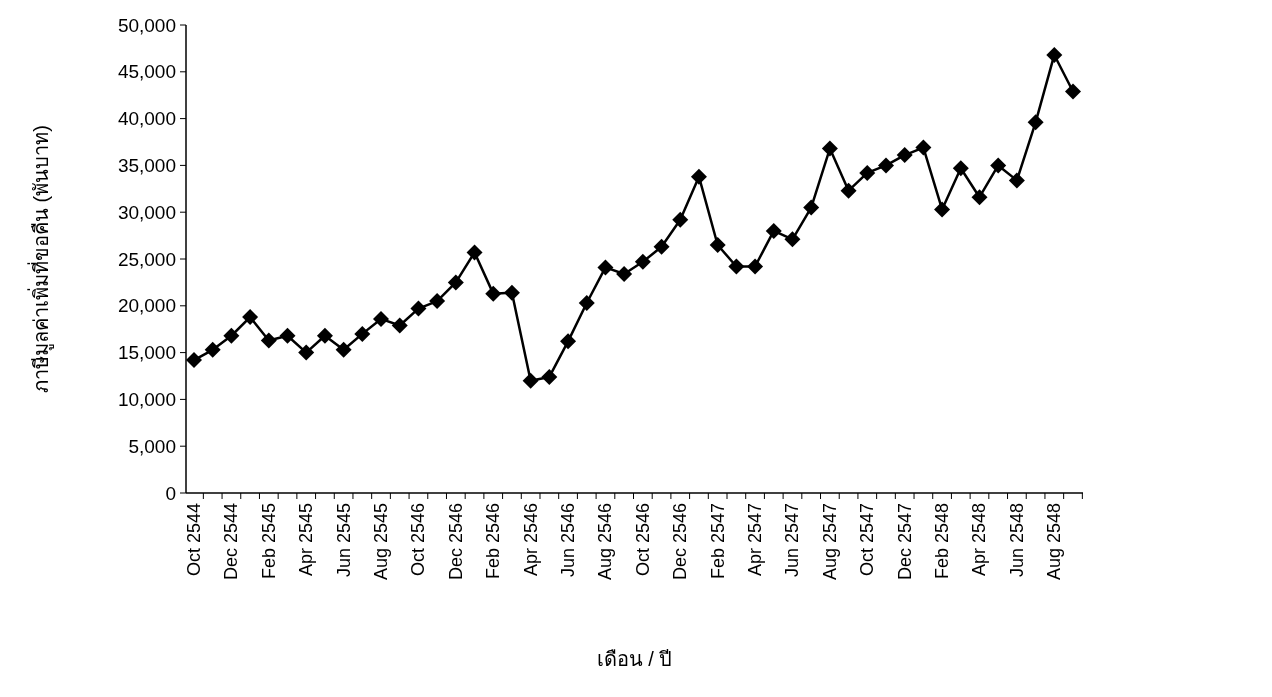  I want to click on x-tick-label: Feb 2548, so click(942, 541).